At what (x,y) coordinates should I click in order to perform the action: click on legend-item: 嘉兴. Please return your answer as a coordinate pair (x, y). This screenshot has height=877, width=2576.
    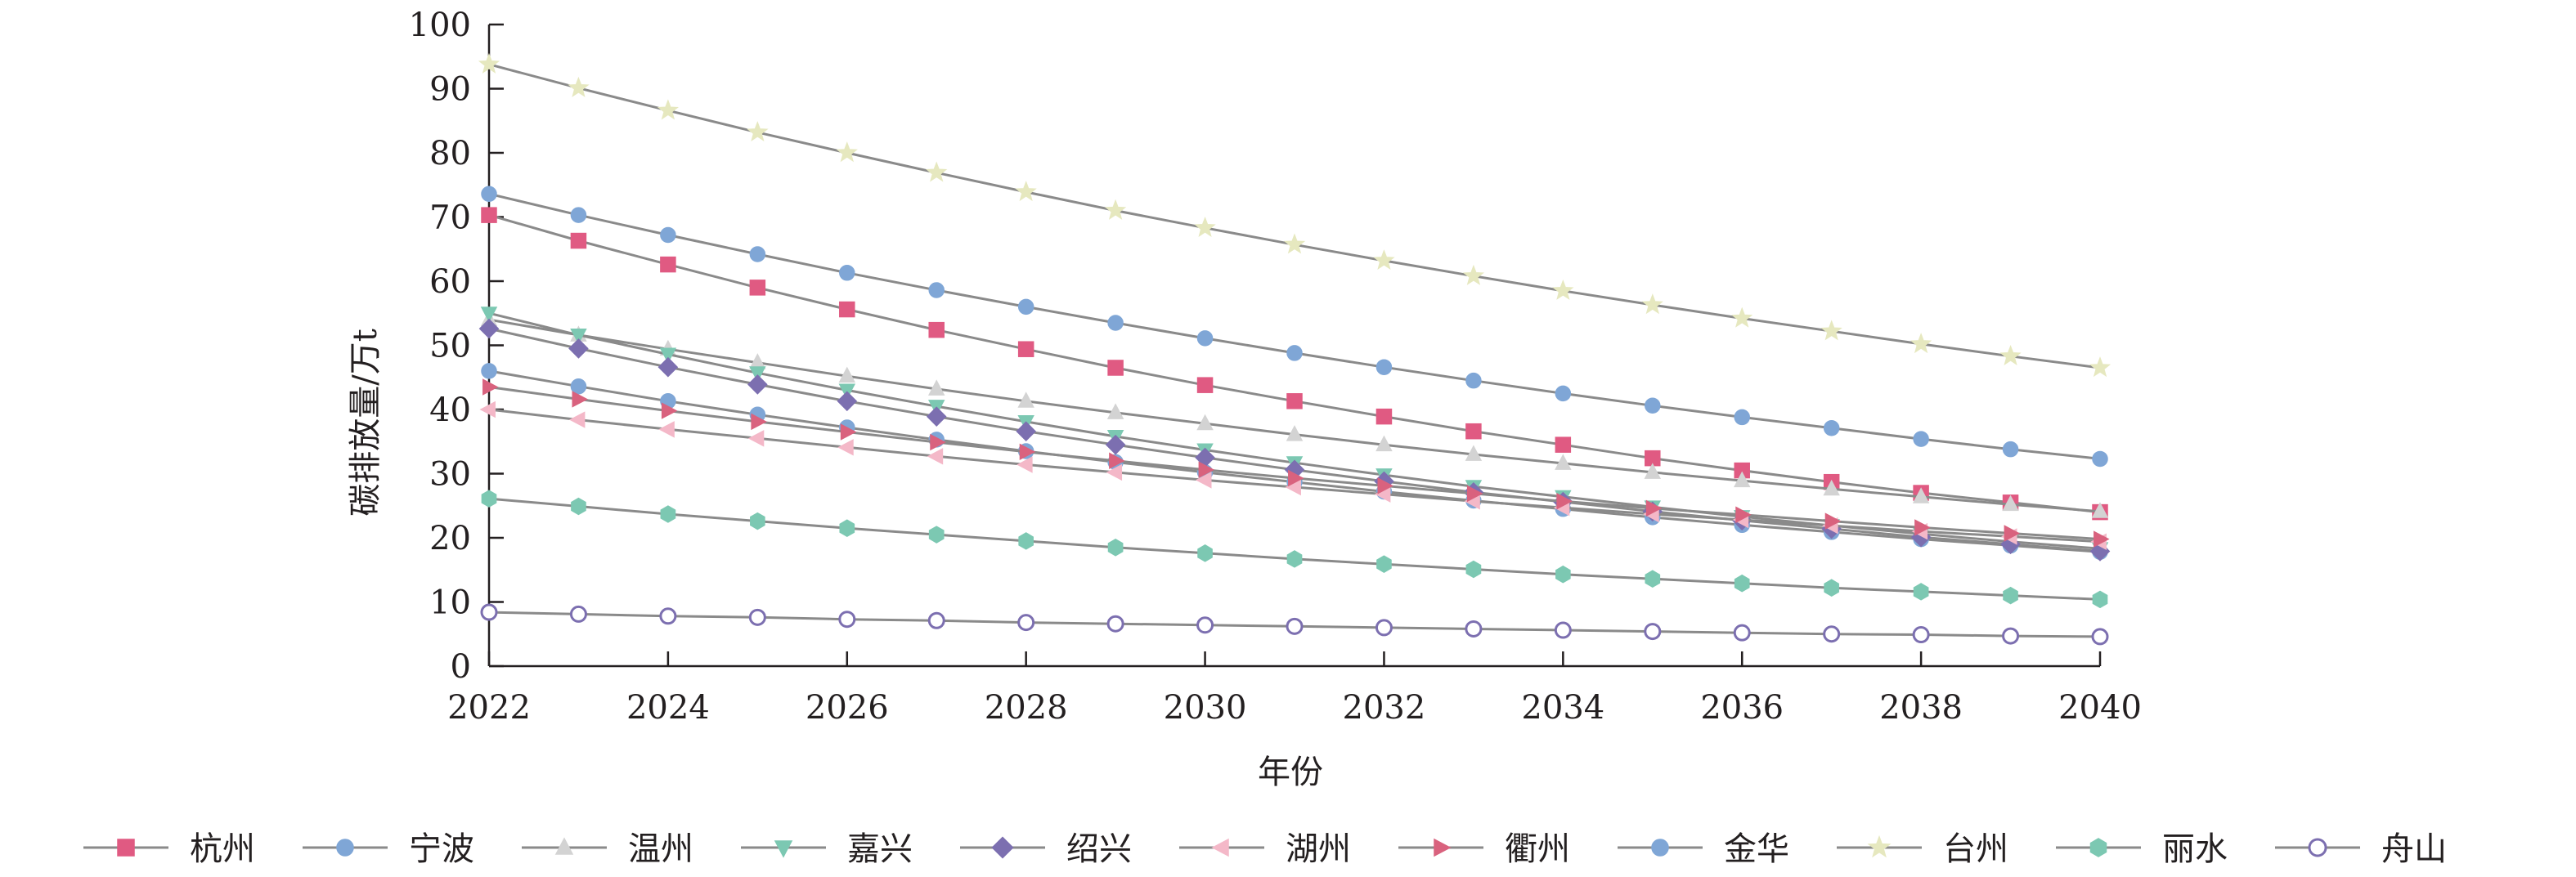
    Looking at the image, I should click on (827, 849).